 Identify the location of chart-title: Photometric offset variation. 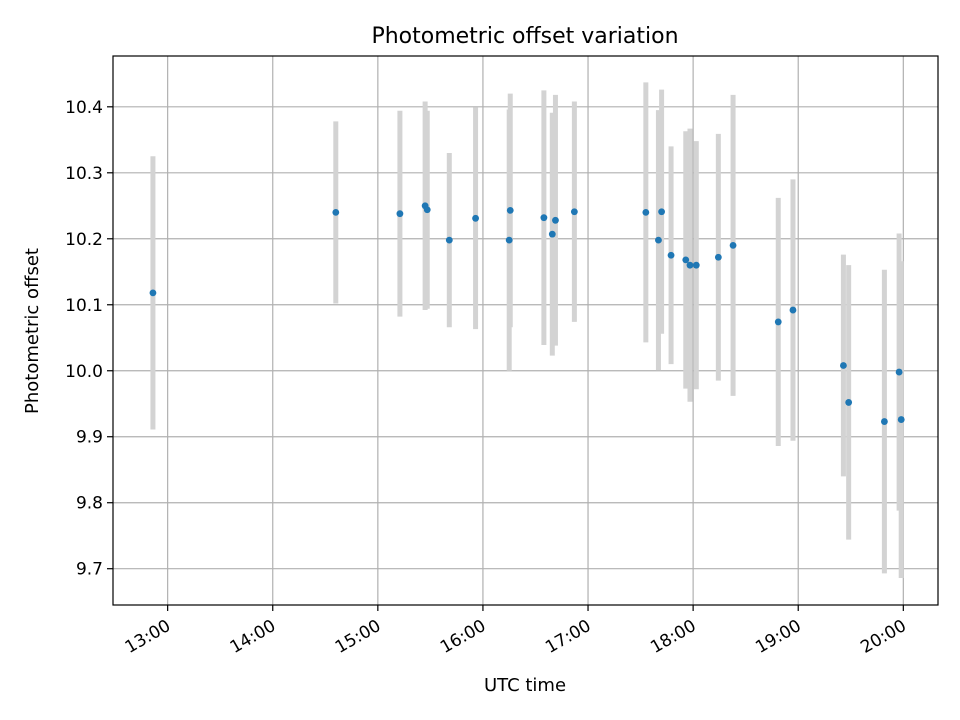
(524, 36).